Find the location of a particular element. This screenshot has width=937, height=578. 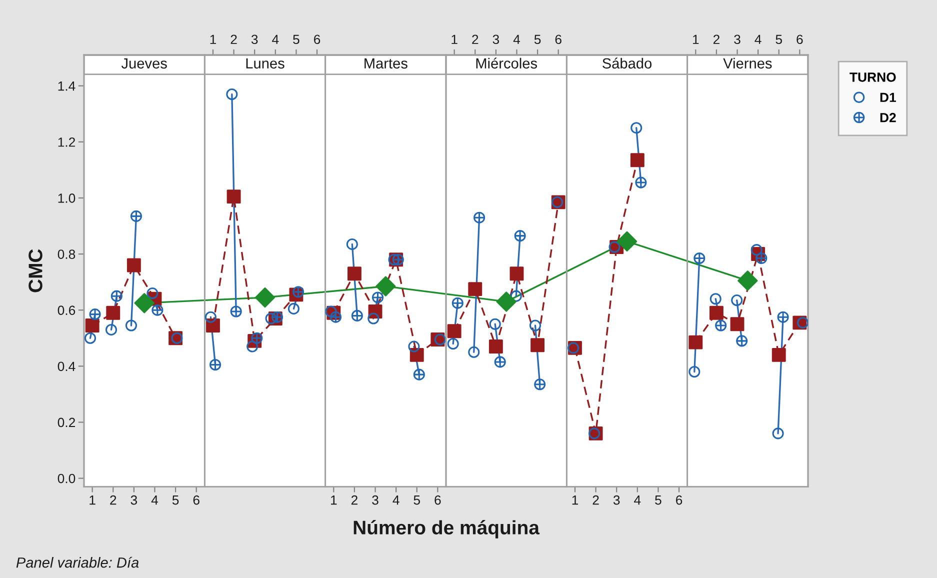

legend-label: D2 is located at coordinates (888, 117).